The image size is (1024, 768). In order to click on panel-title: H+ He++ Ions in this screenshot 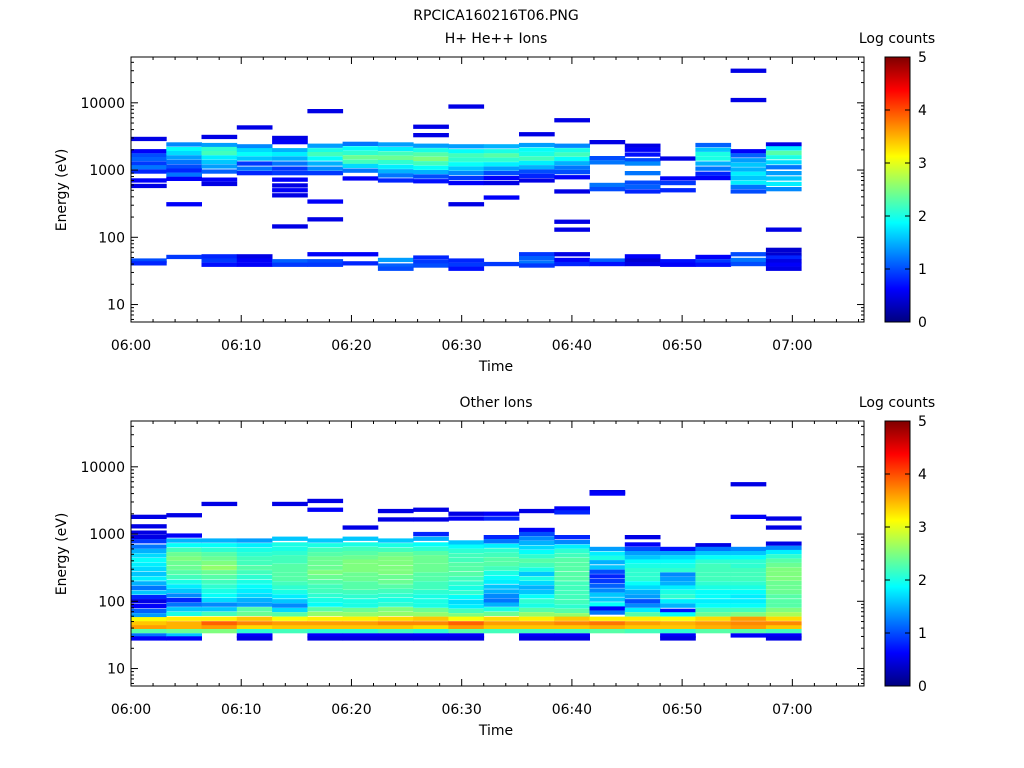, I will do `click(496, 39)`.